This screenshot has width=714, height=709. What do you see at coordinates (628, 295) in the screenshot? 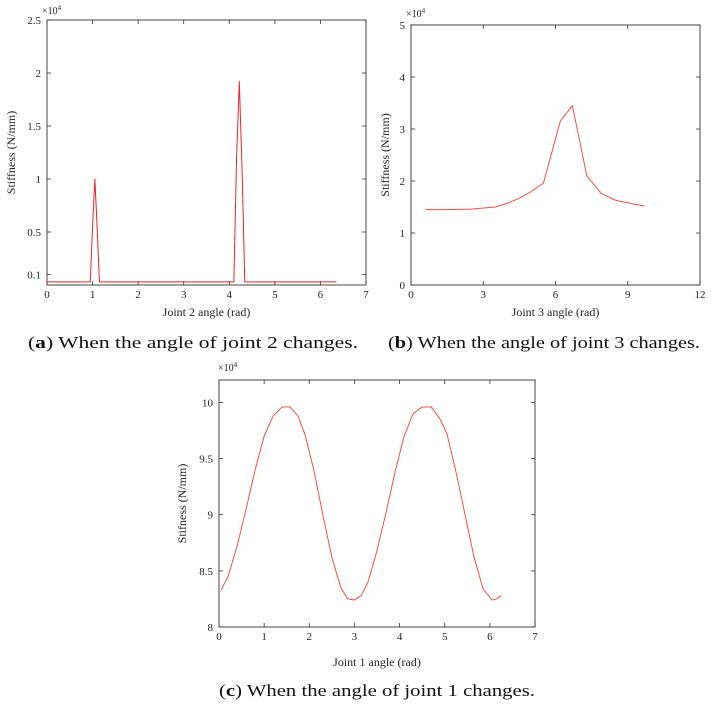
I see `x-tick-label: 9` at bounding box center [628, 295].